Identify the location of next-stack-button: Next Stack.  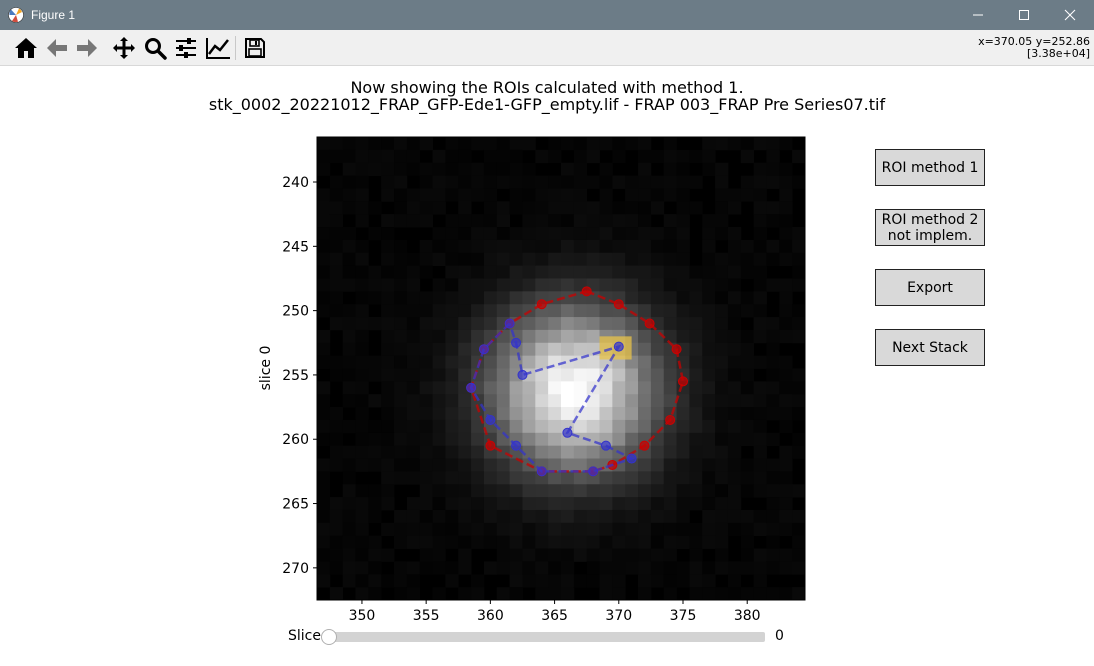
(930, 347).